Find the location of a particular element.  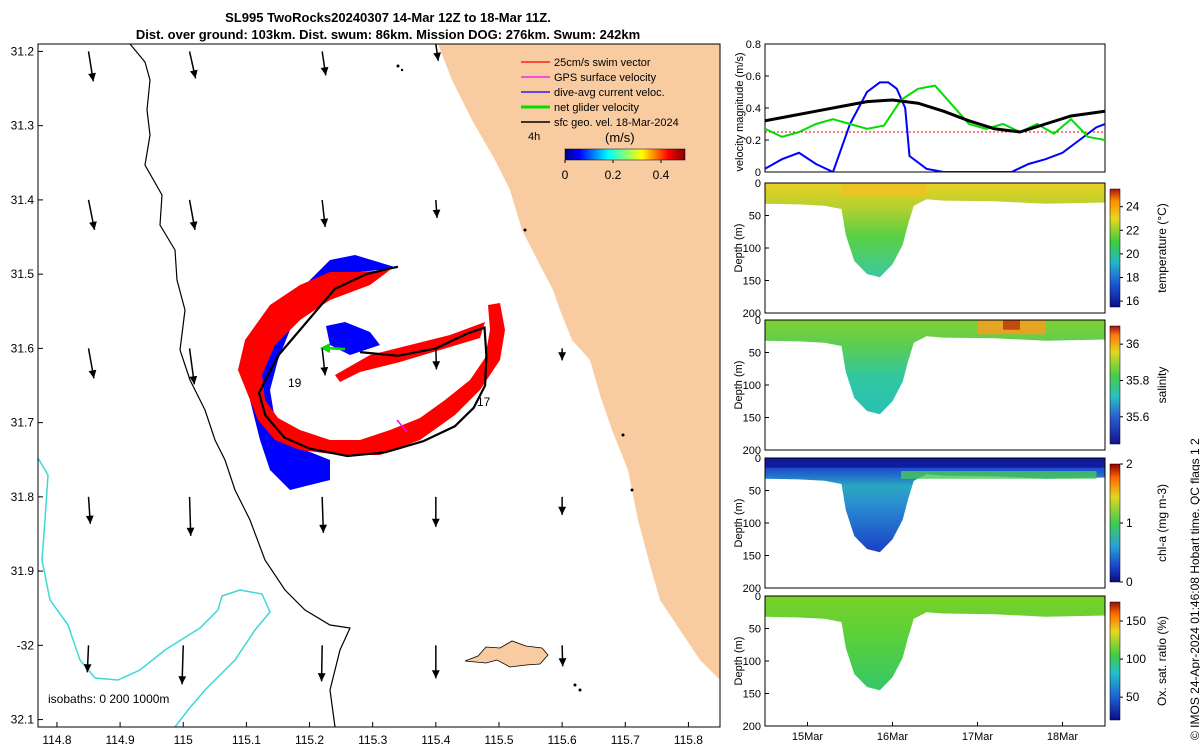

section-xtick-label: 16Mar is located at coordinates (893, 737).